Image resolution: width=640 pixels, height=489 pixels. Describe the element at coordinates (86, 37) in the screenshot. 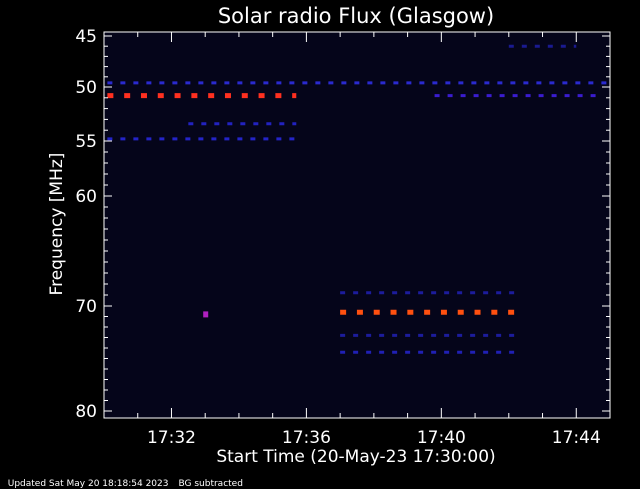

I see `y-tick-label-0: 45` at that location.